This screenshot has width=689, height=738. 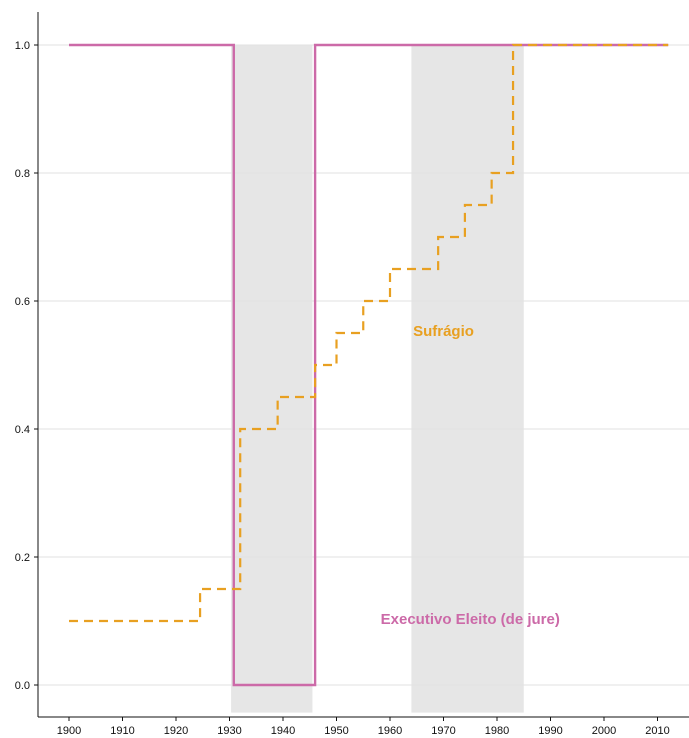 What do you see at coordinates (122, 731) in the screenshot?
I see `x-tick-label-1910: 1910` at bounding box center [122, 731].